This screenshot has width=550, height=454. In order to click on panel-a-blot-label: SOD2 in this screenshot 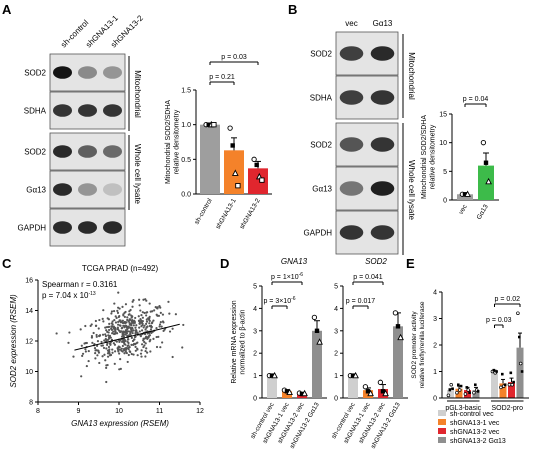, I will do `click(35, 152)`.